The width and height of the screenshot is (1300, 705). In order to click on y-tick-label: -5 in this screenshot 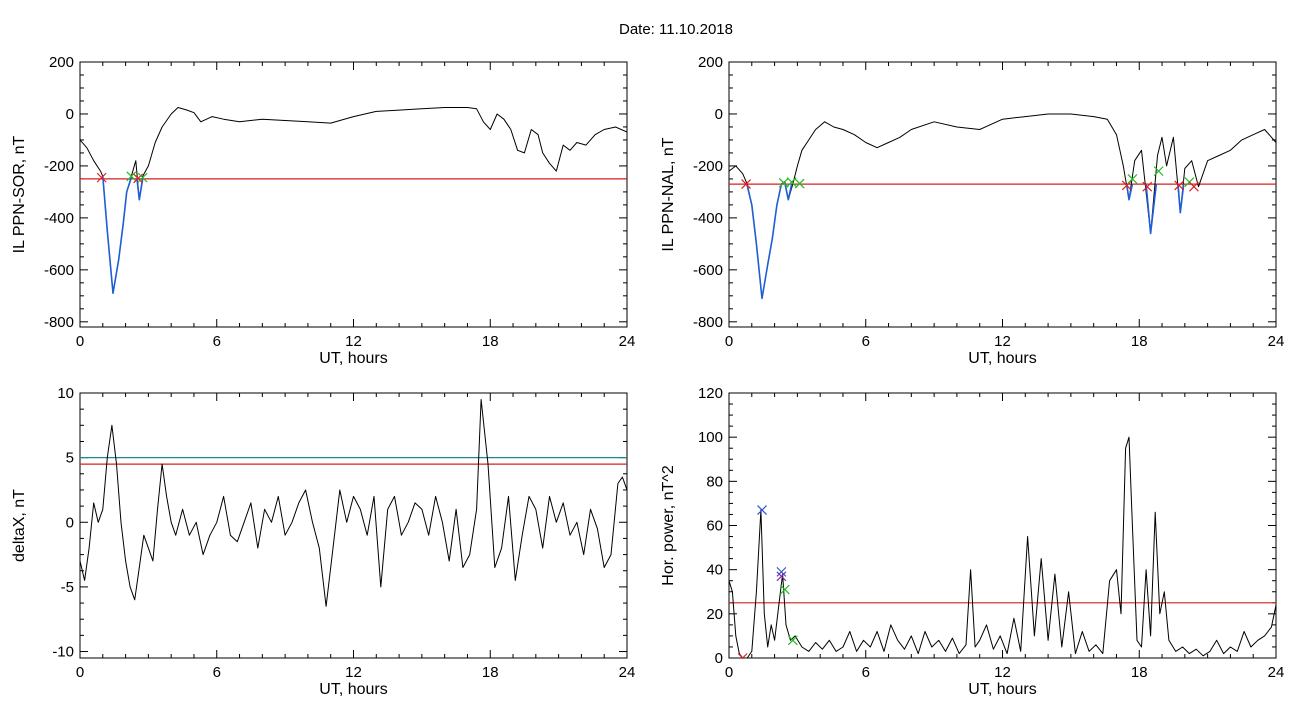, I will do `click(67, 587)`.